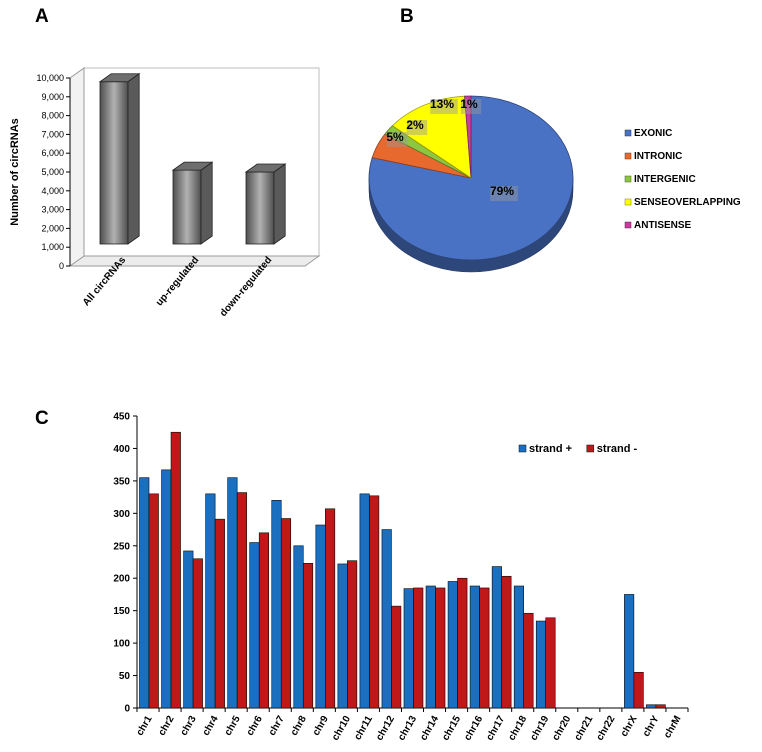 The width and height of the screenshot is (762, 752). Describe the element at coordinates (517, 728) in the screenshot. I see `chart-c-category-label: chr18` at that location.